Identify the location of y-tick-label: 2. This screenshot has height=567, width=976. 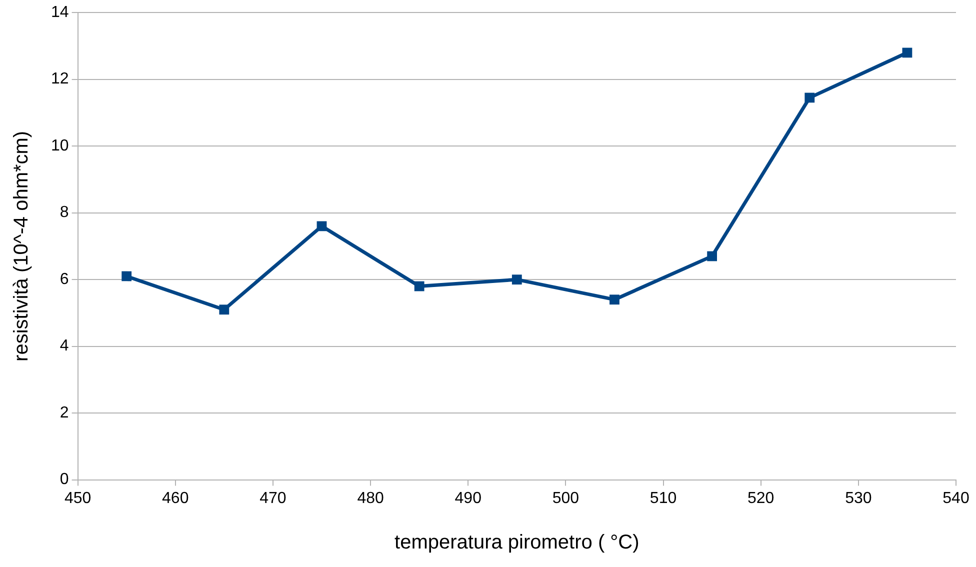
(64, 413).